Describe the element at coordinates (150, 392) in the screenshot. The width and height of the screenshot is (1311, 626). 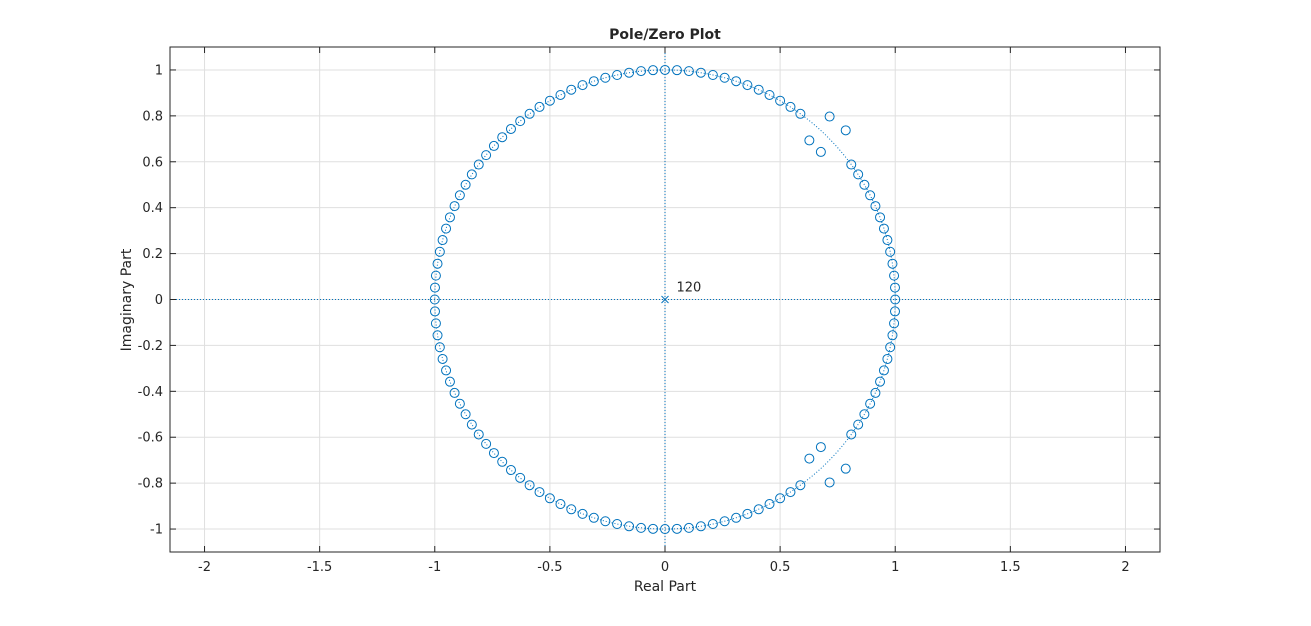
I see `y-tick-label: -0.4` at that location.